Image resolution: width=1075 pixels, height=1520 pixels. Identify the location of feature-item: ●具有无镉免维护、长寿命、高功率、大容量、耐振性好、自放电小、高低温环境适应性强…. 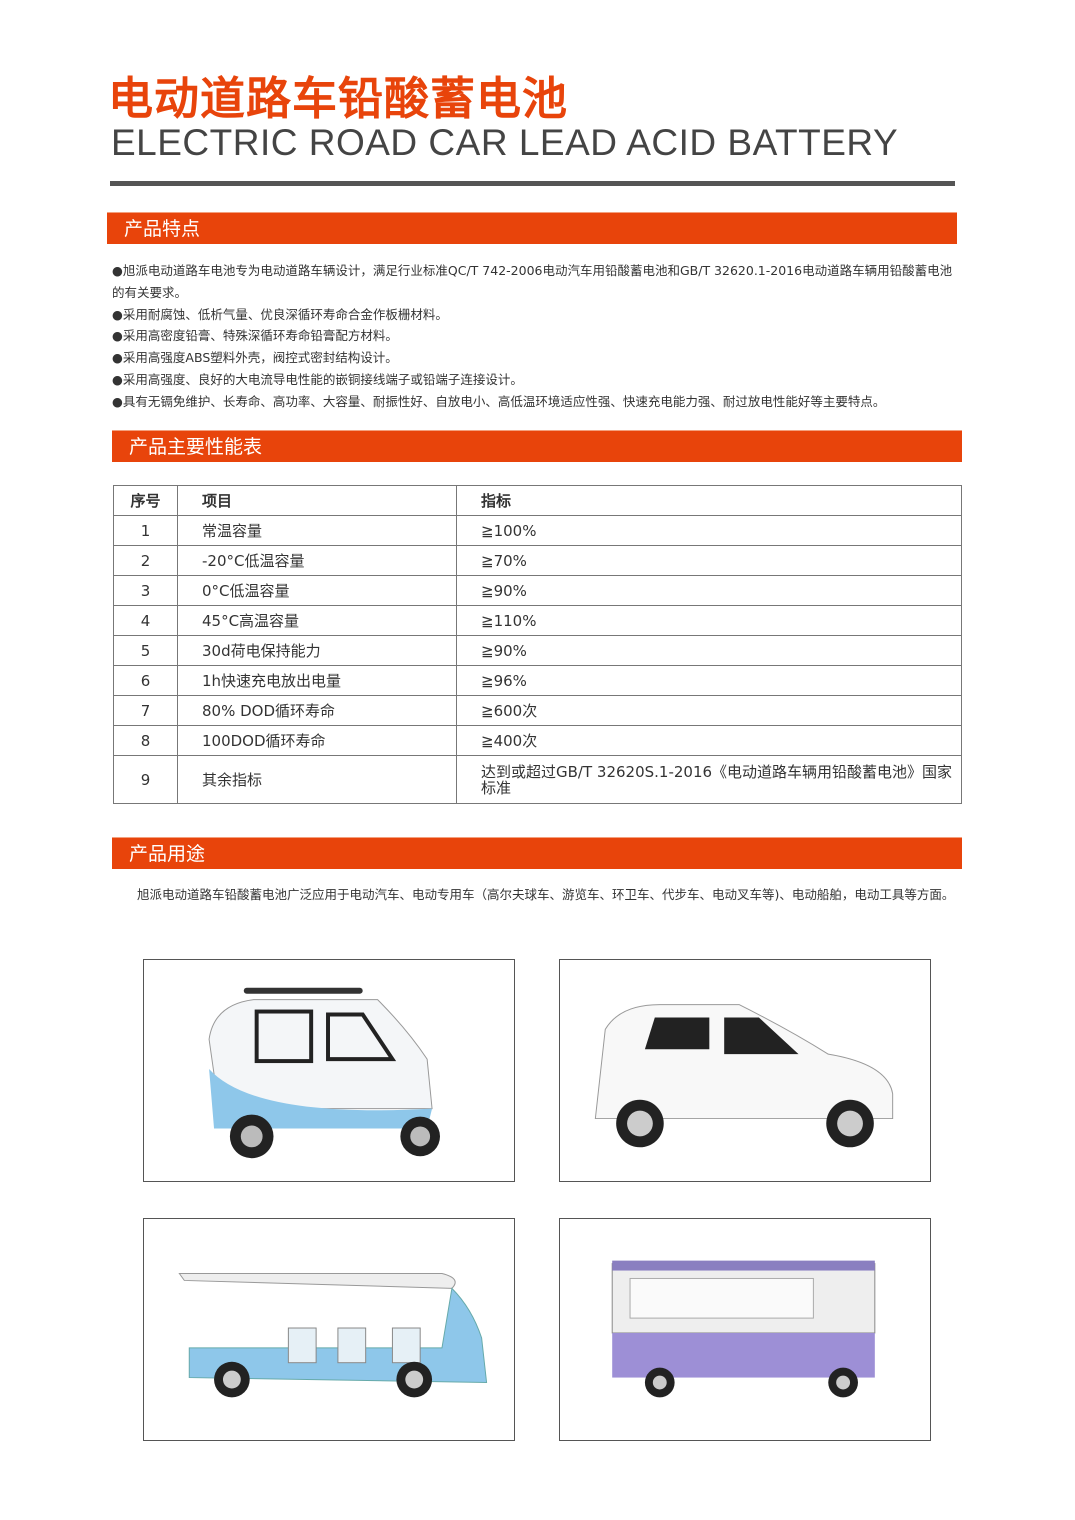
(499, 401).